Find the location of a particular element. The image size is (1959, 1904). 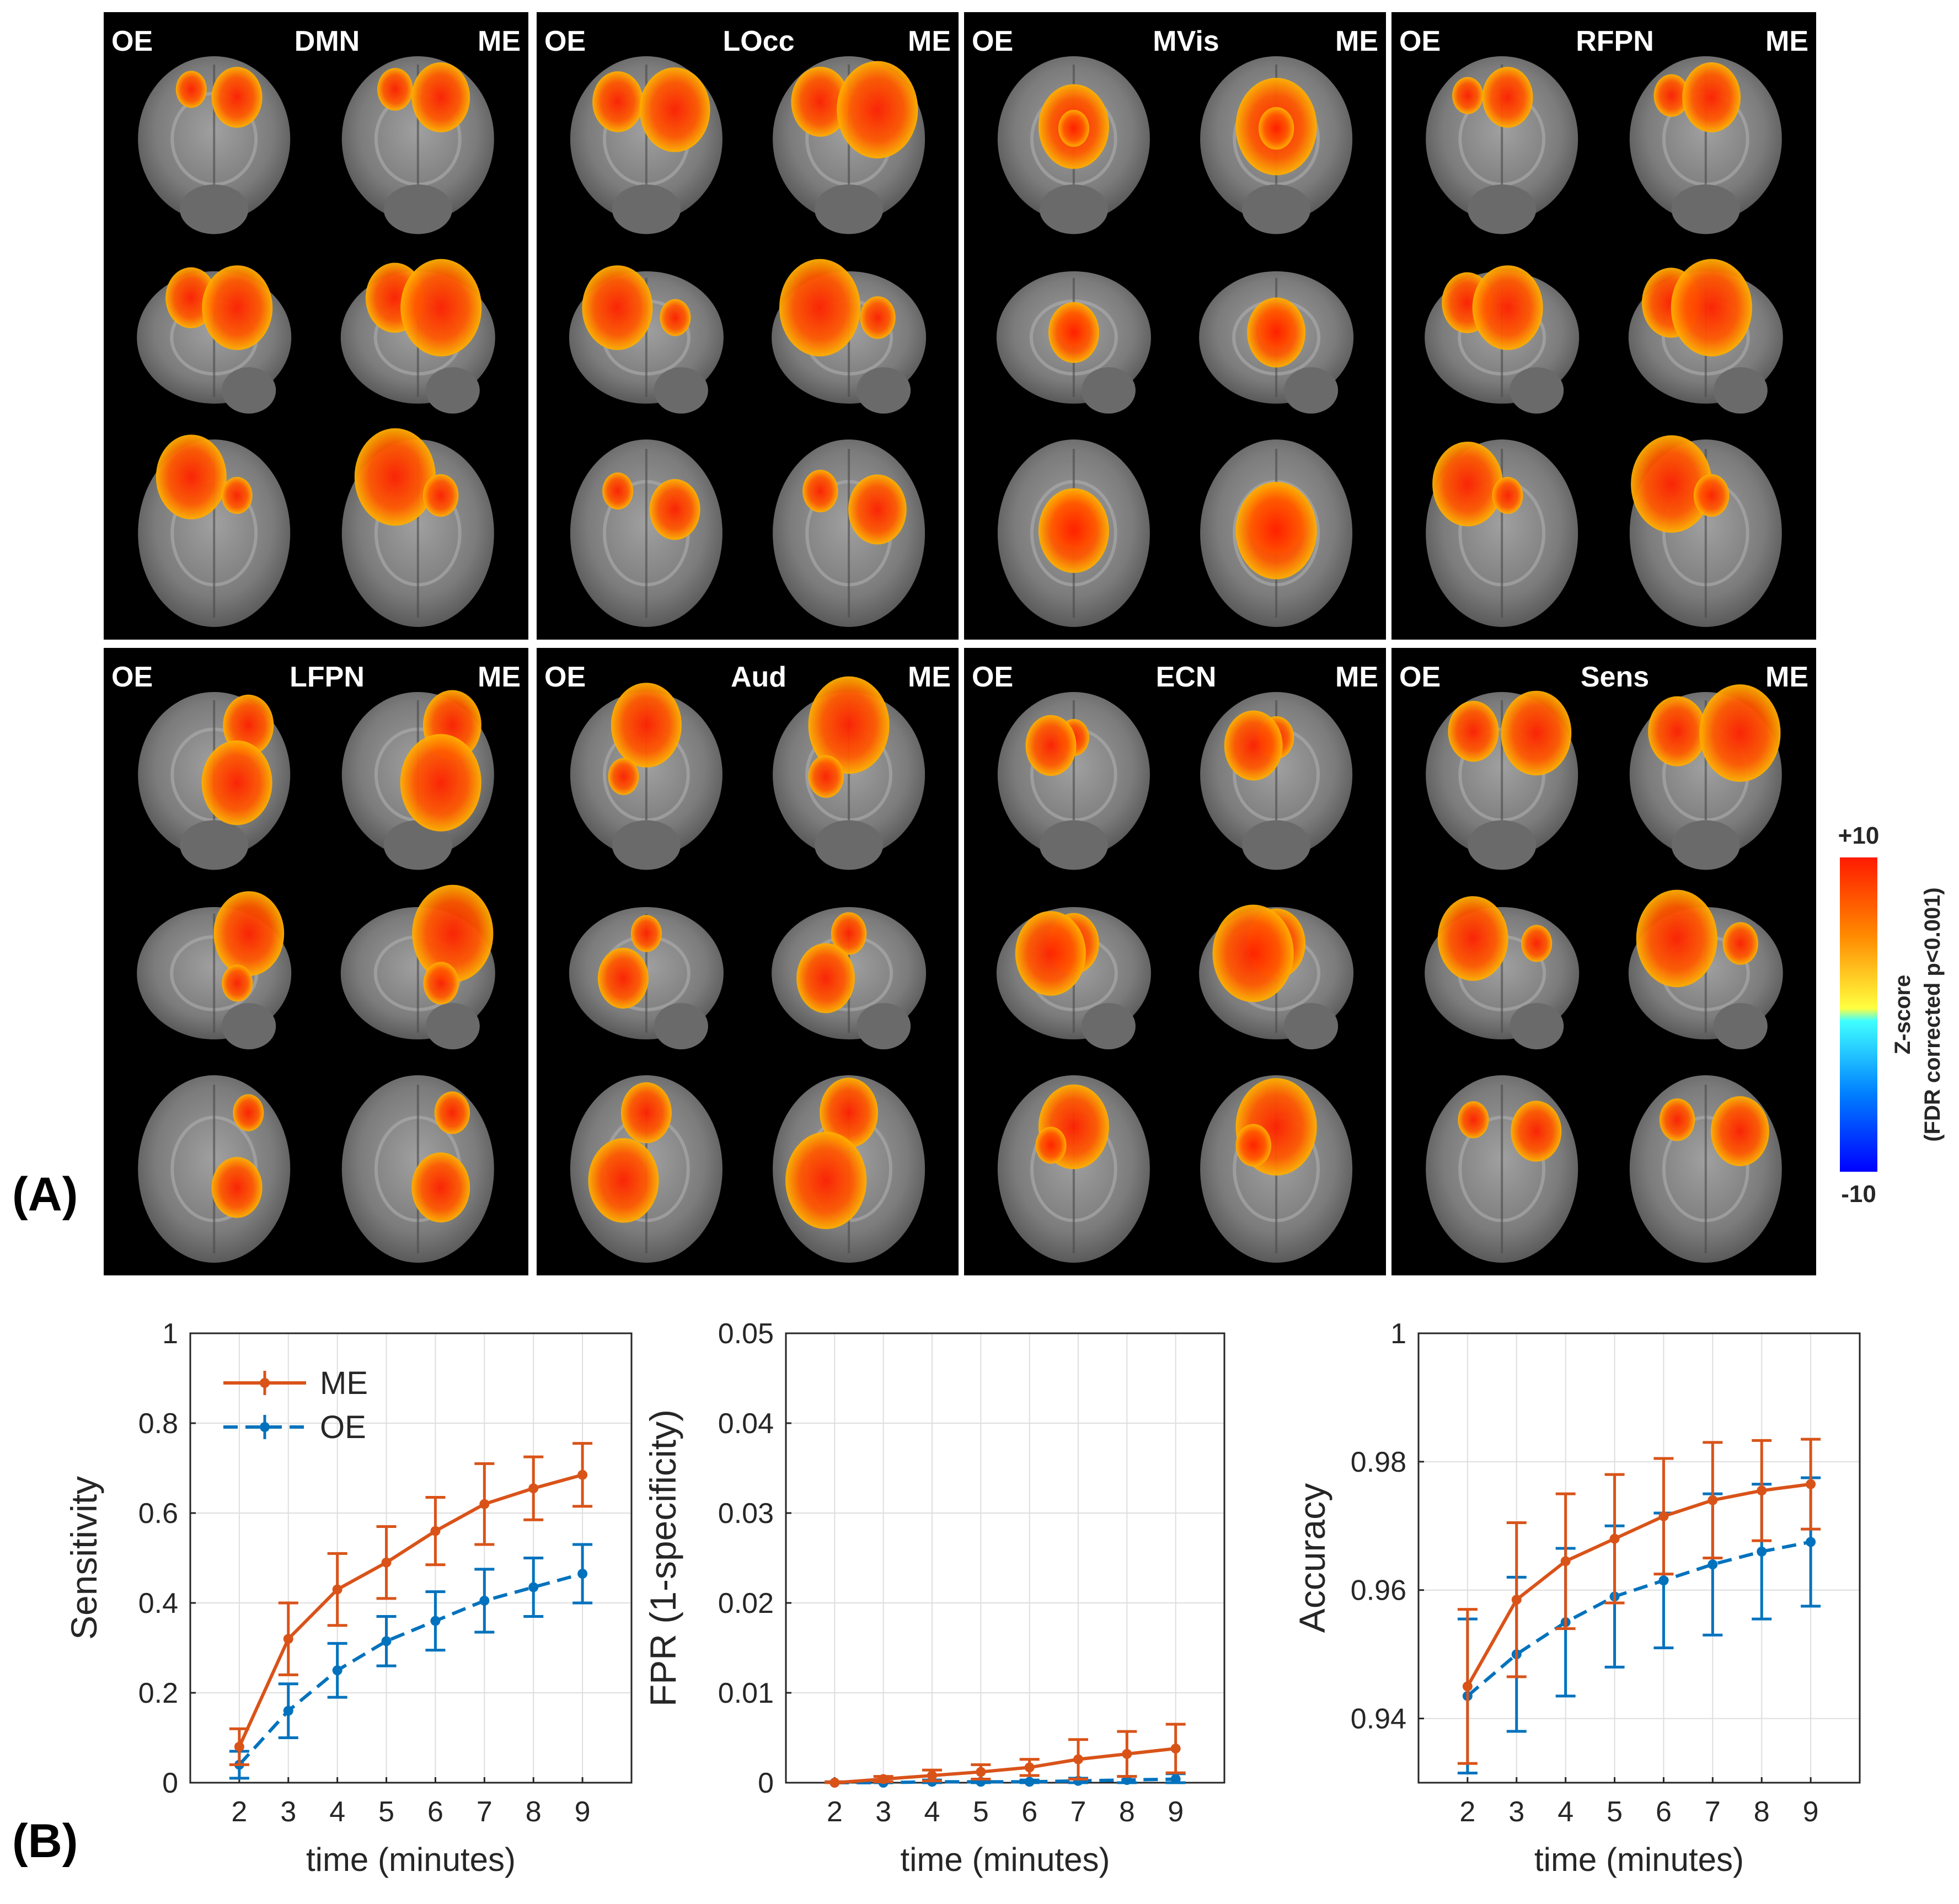

network-title: RFPN is located at coordinates (1615, 41).